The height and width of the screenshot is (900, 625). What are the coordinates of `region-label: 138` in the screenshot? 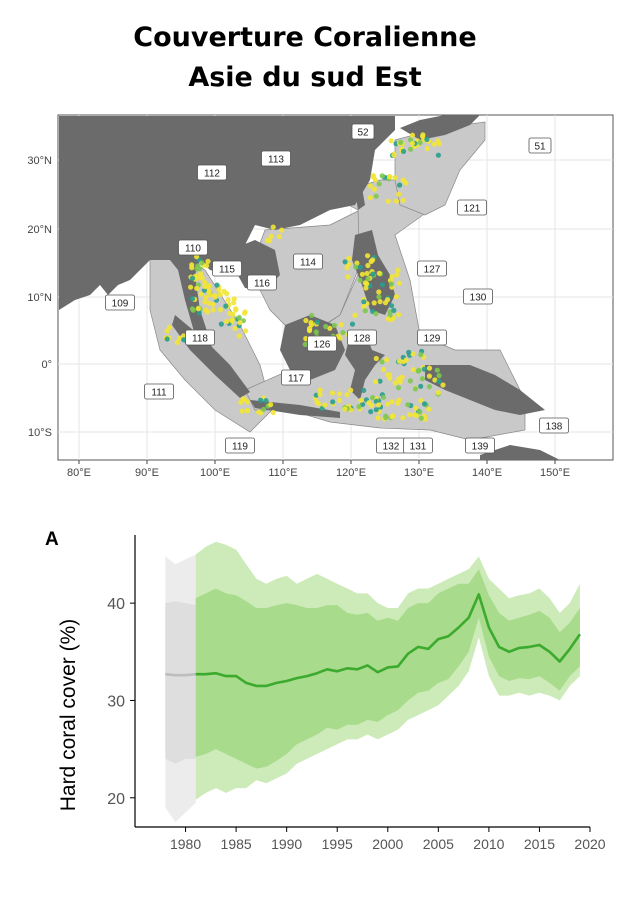 It's located at (554, 427).